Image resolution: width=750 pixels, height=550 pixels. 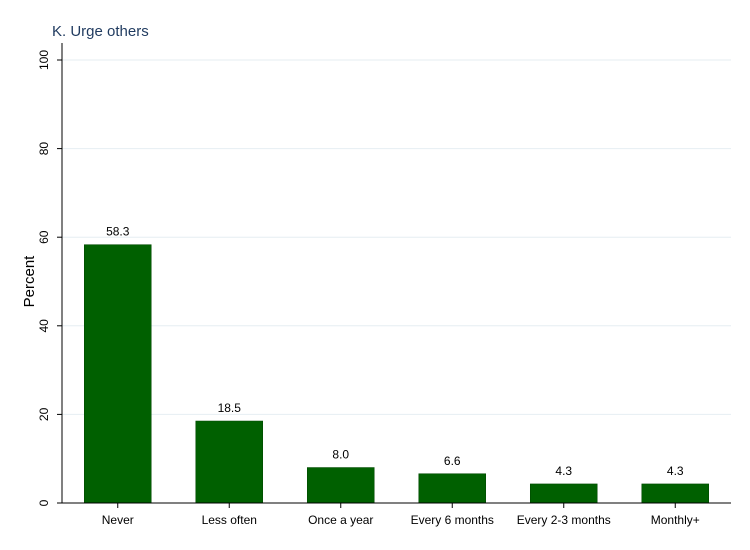 What do you see at coordinates (675, 493) in the screenshot?
I see `bar-monthly-` at bounding box center [675, 493].